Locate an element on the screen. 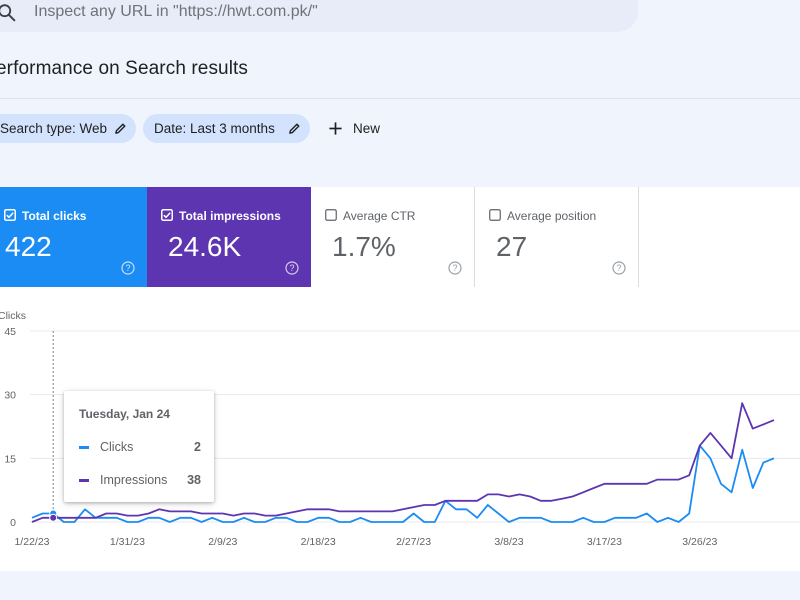  metric-value: 27 is located at coordinates (512, 246).